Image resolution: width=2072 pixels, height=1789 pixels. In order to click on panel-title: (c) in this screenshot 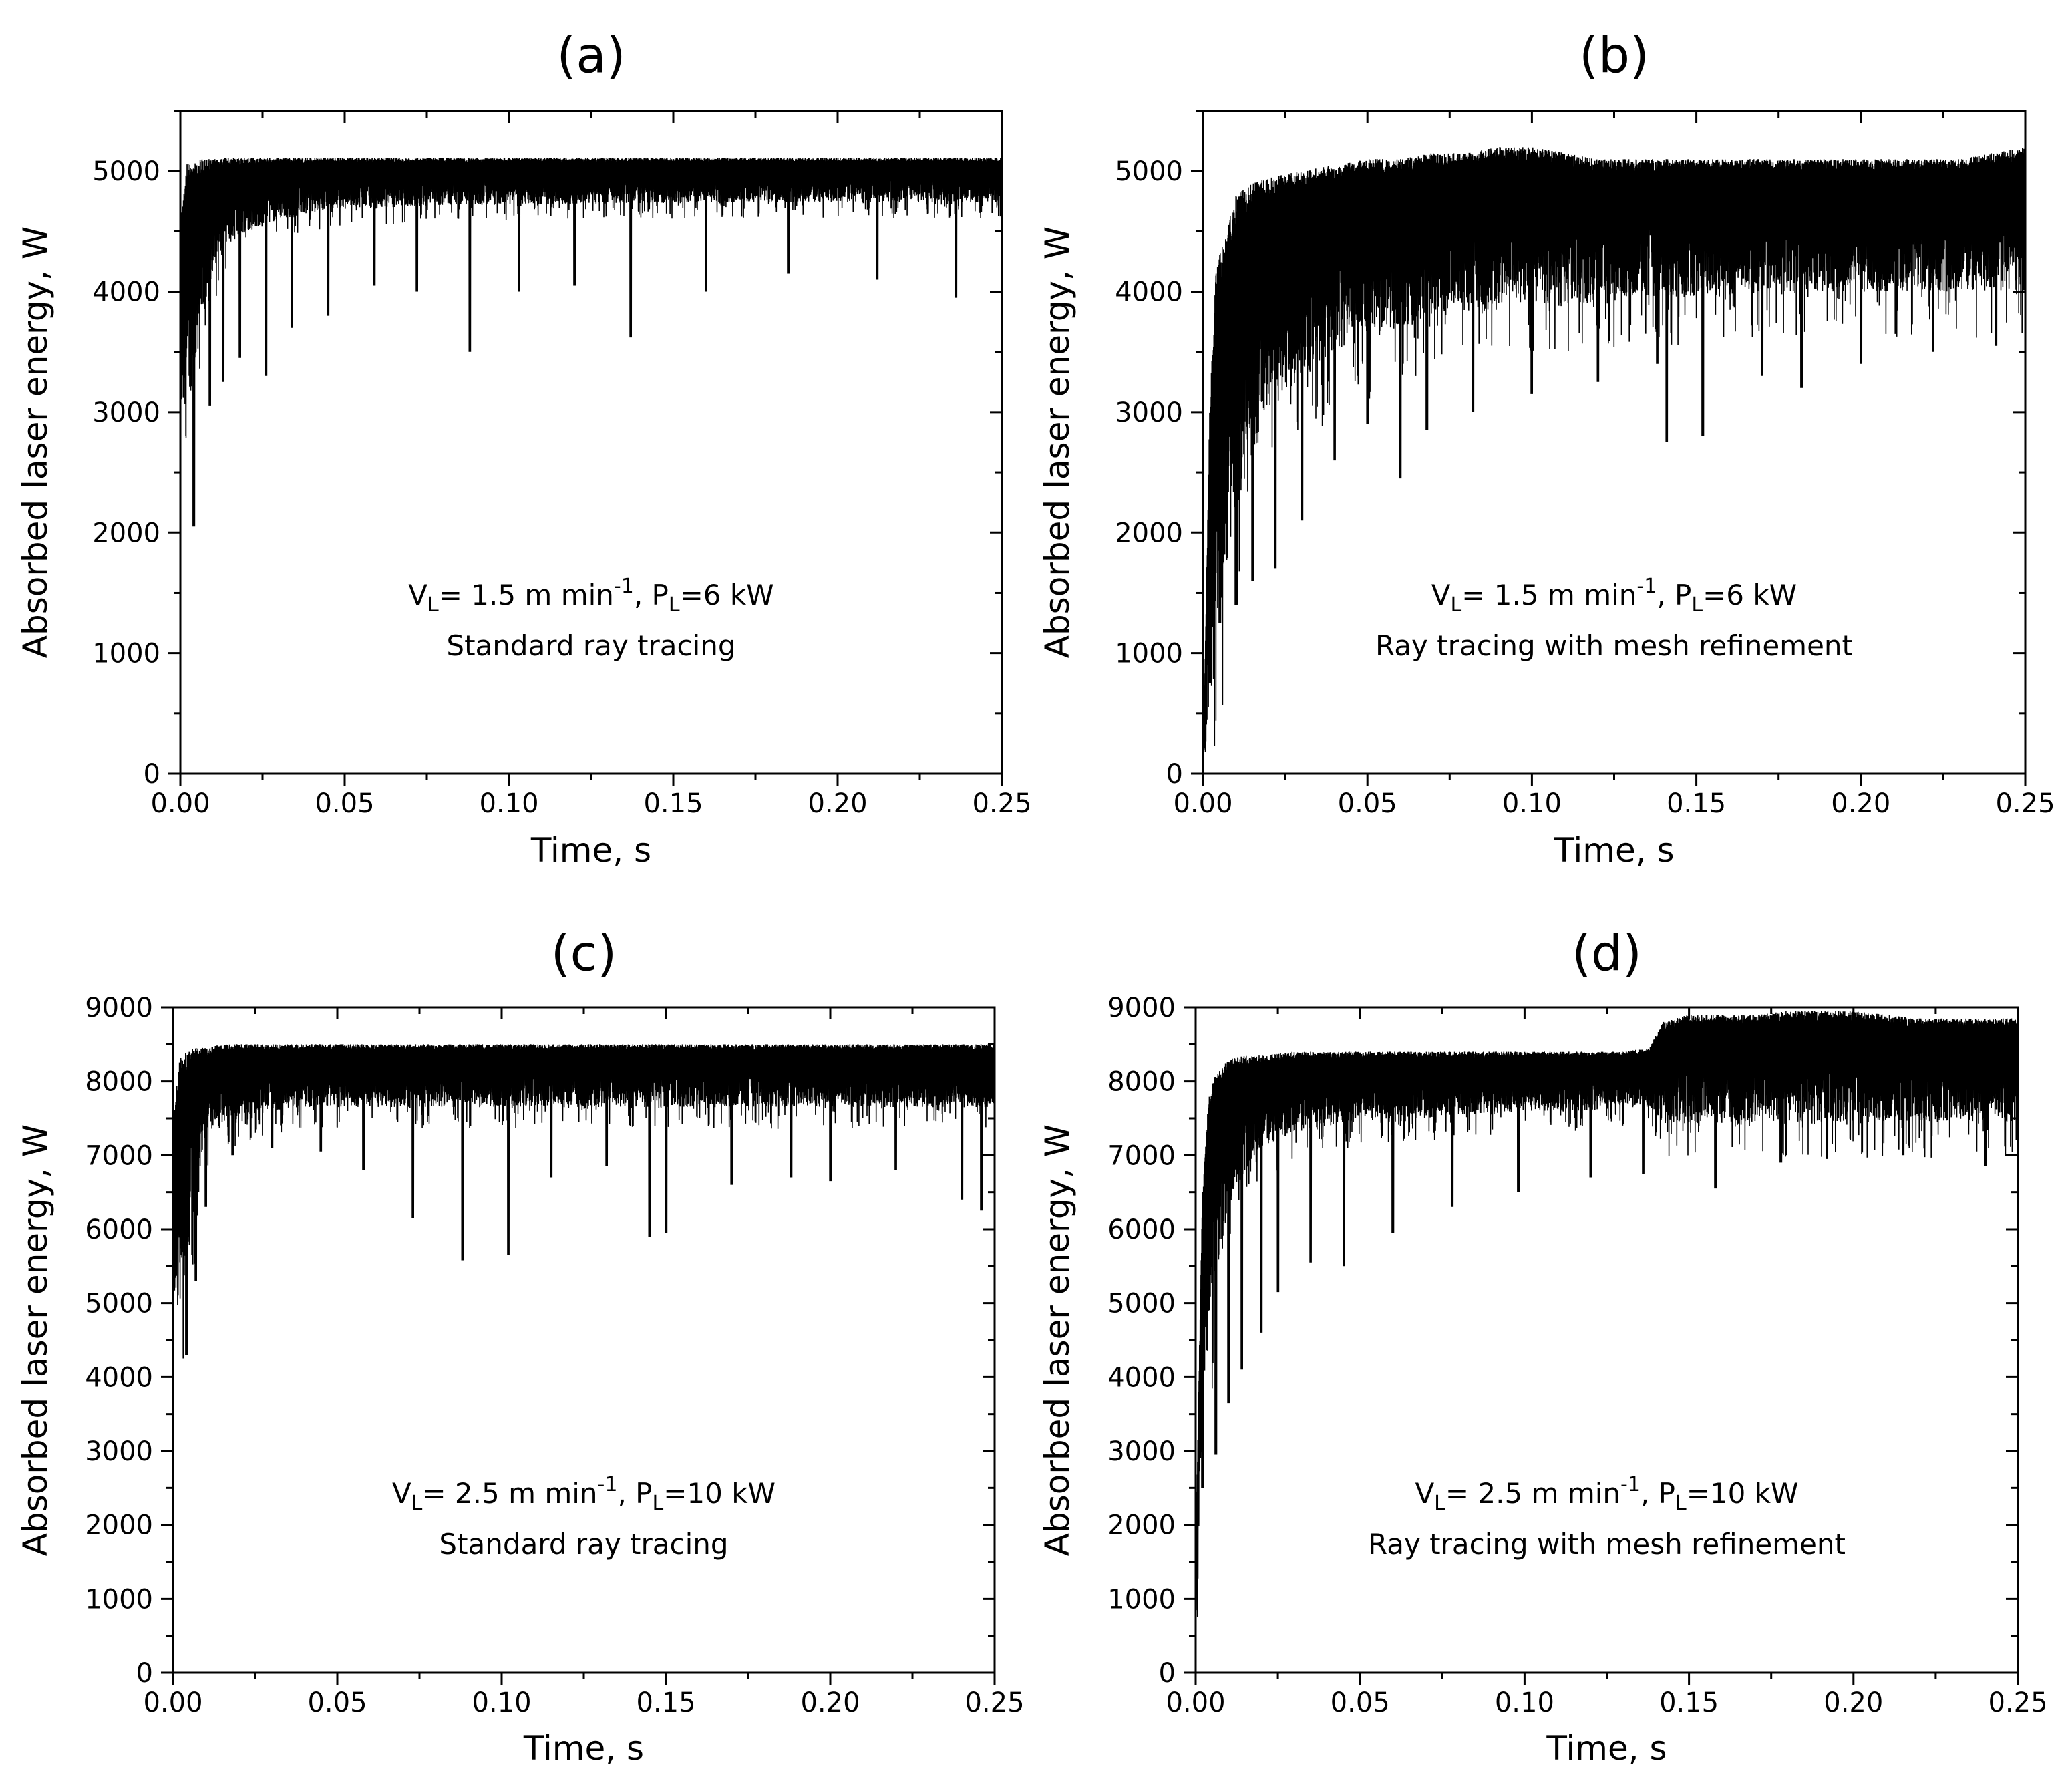, I will do `click(584, 954)`.